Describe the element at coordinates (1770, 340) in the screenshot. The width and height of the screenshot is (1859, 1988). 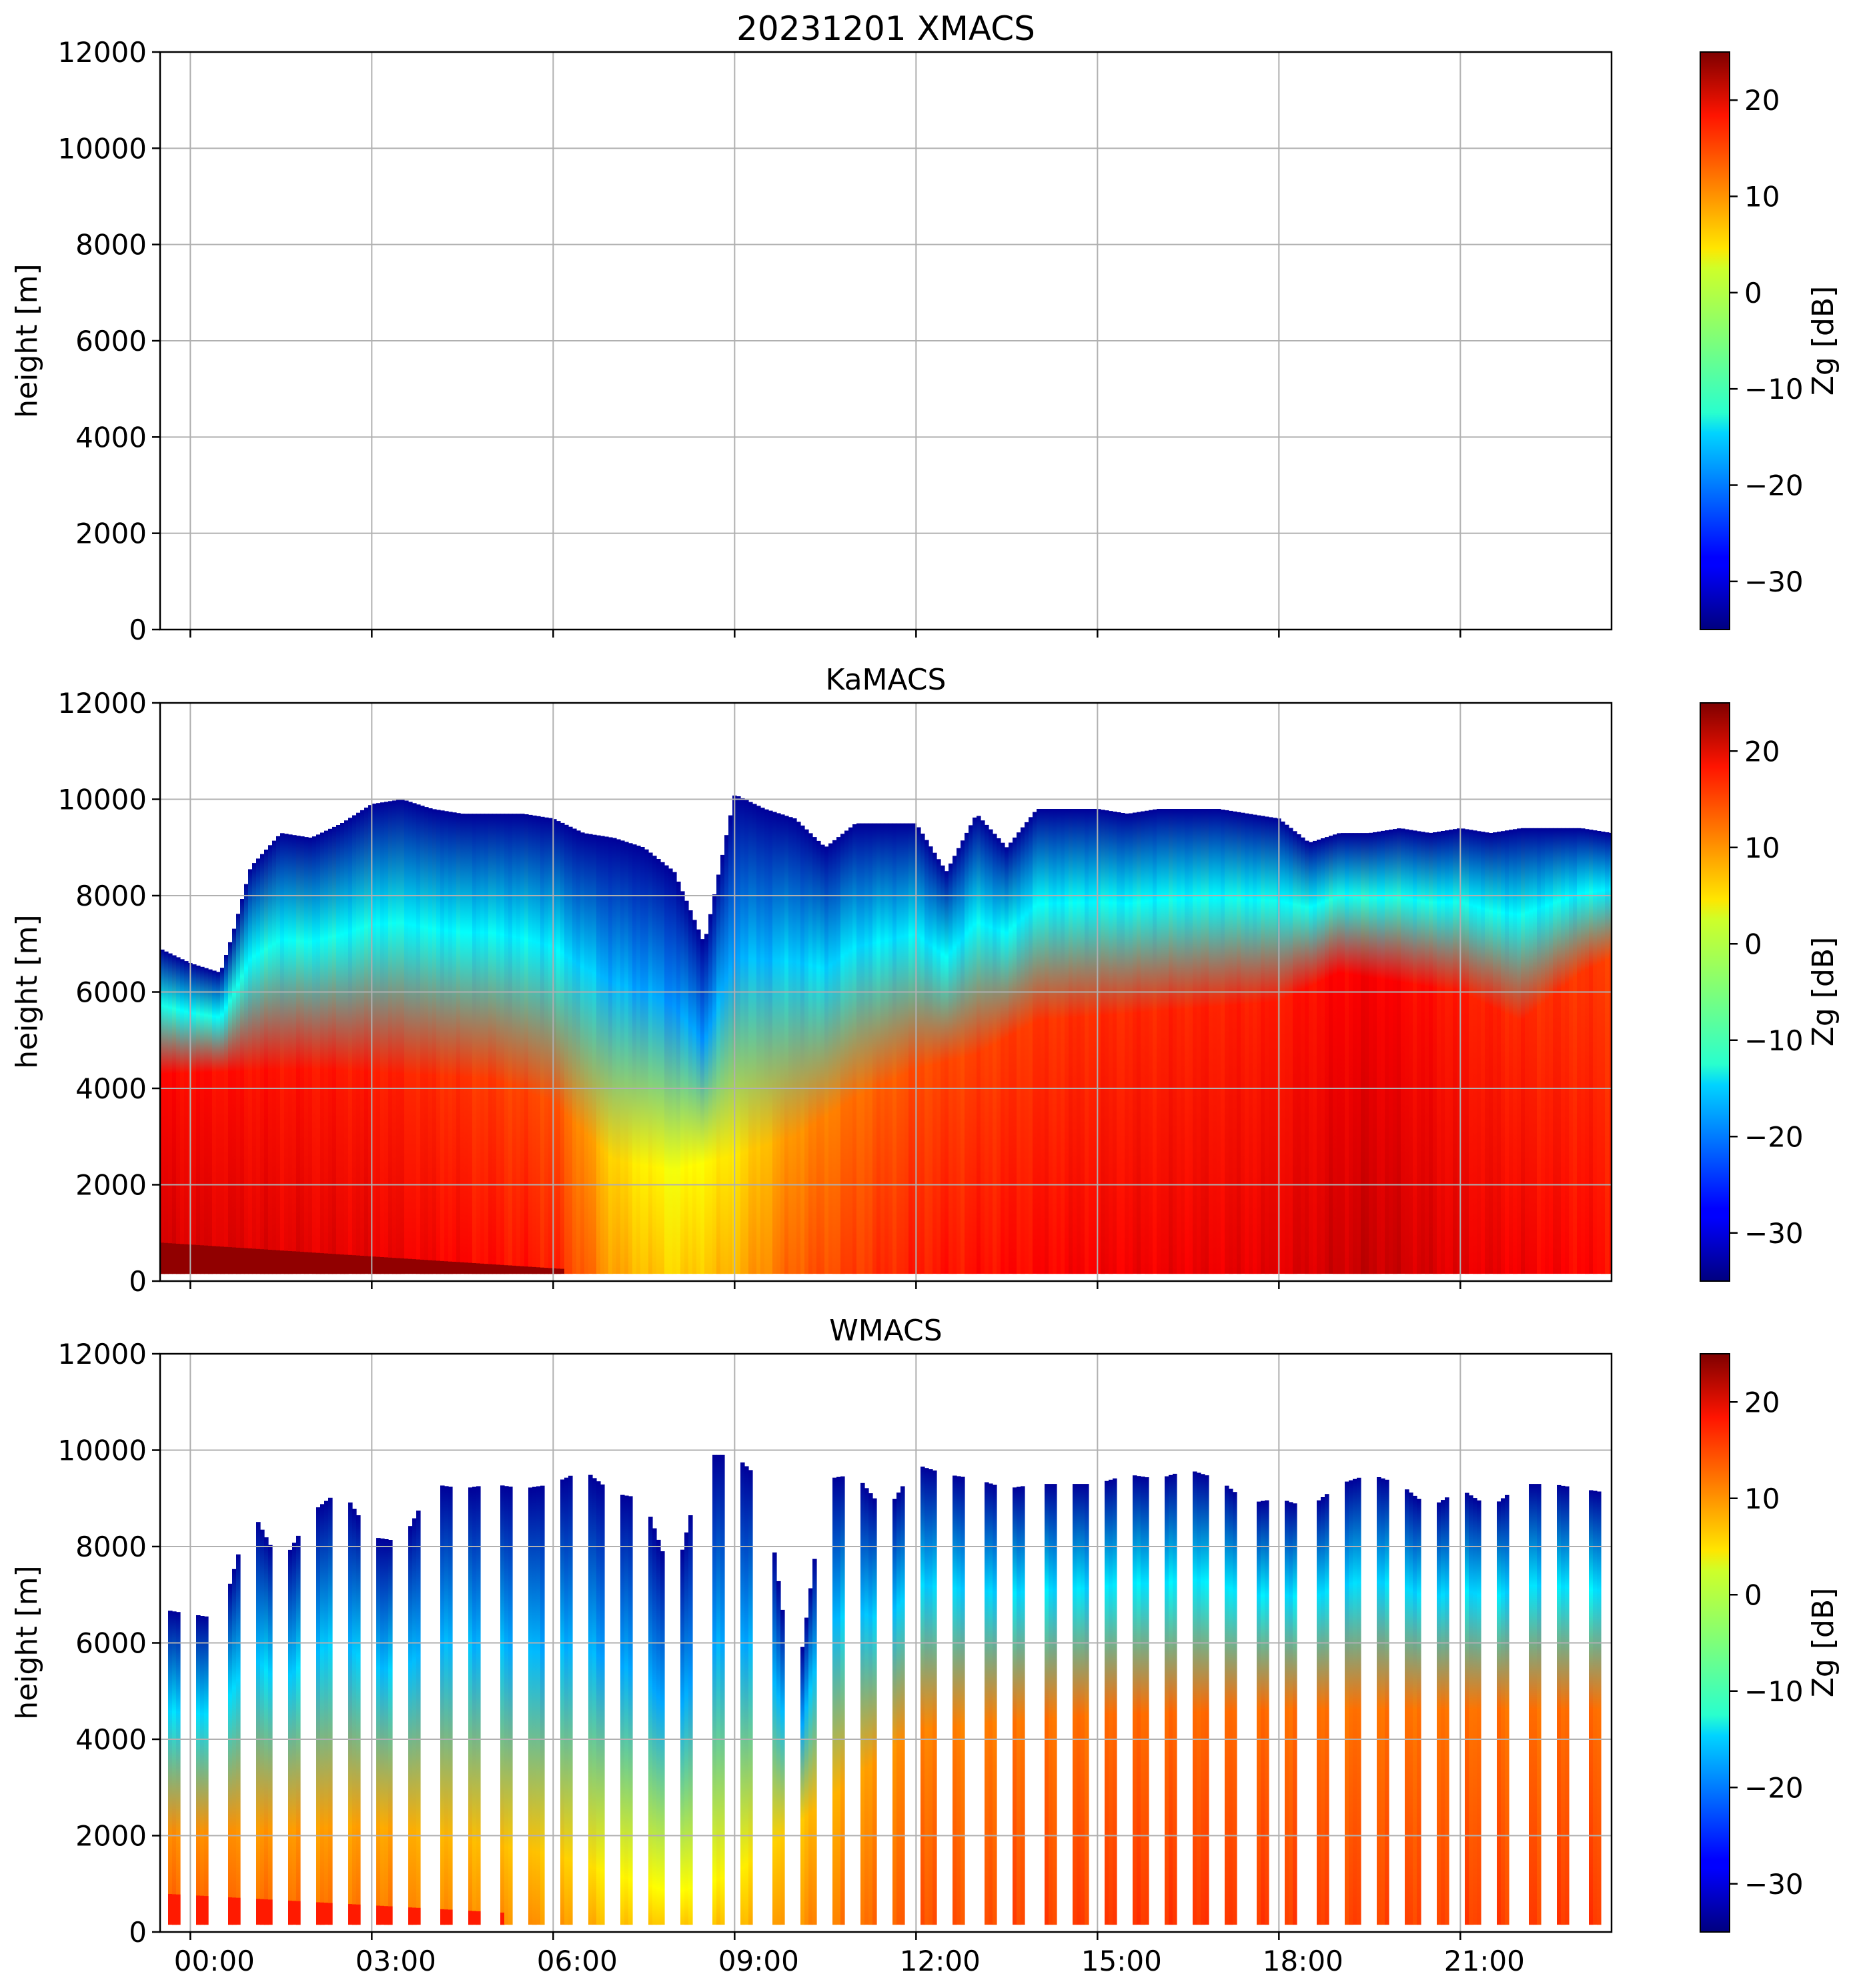
I see `colorbar: 20 10 0 −10 −20 −30 Zg [dB]` at that location.